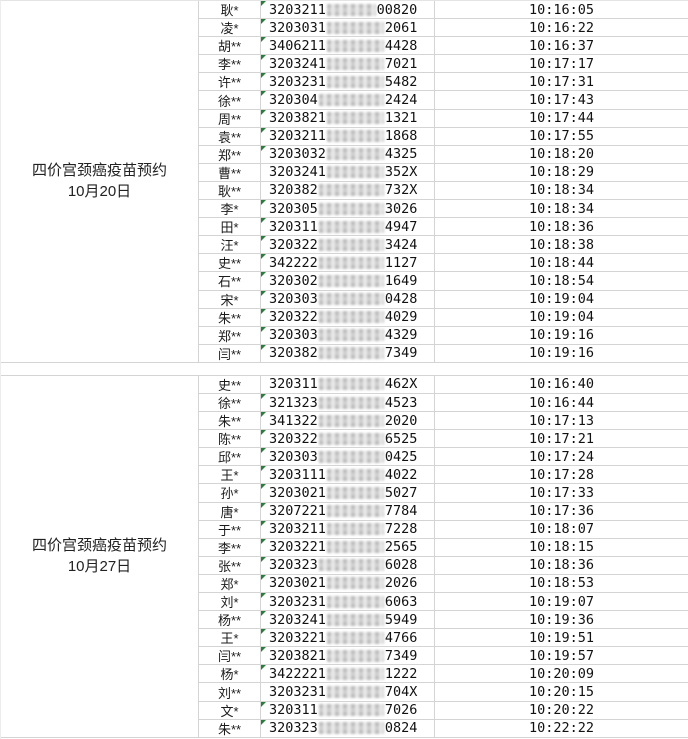  What do you see at coordinates (561, 729) in the screenshot?
I see `time-cell: 10:22:22` at bounding box center [561, 729].